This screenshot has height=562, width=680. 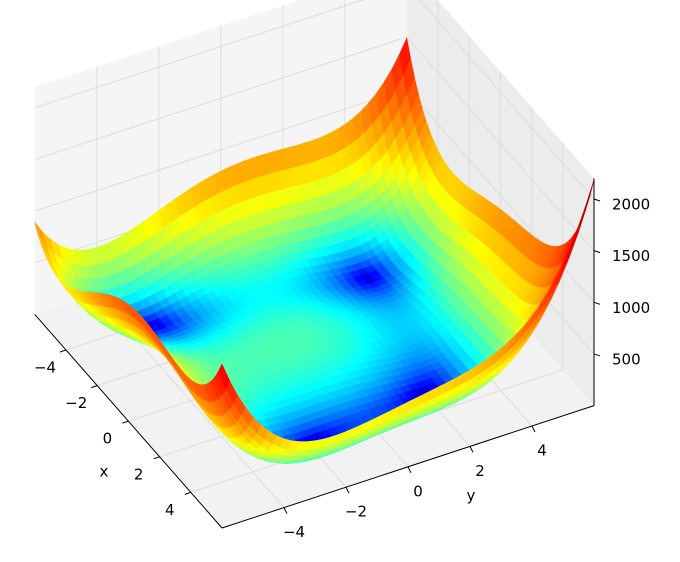 I want to click on z-tick-label: 1000, so click(x=631, y=308).